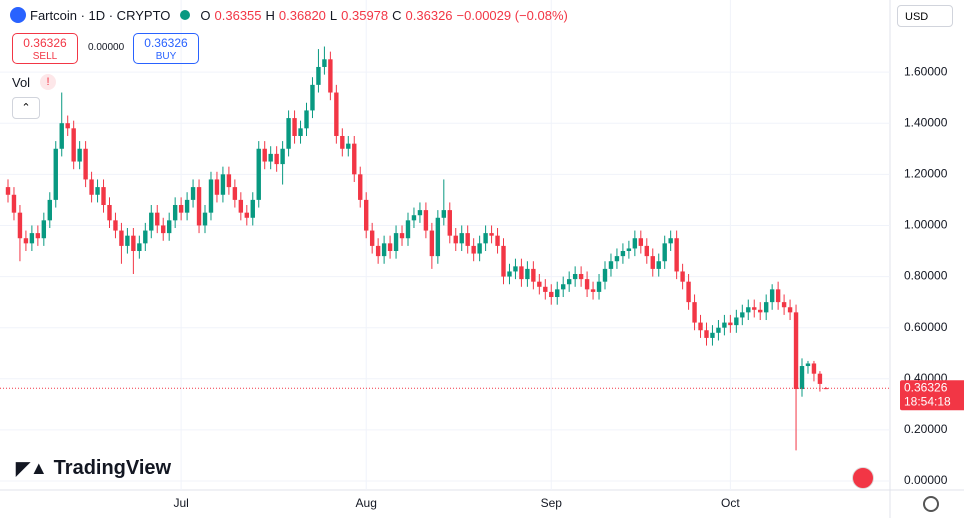 The height and width of the screenshot is (518, 964). What do you see at coordinates (926, 225) in the screenshot?
I see `y-tick-label: 1.00000` at bounding box center [926, 225].